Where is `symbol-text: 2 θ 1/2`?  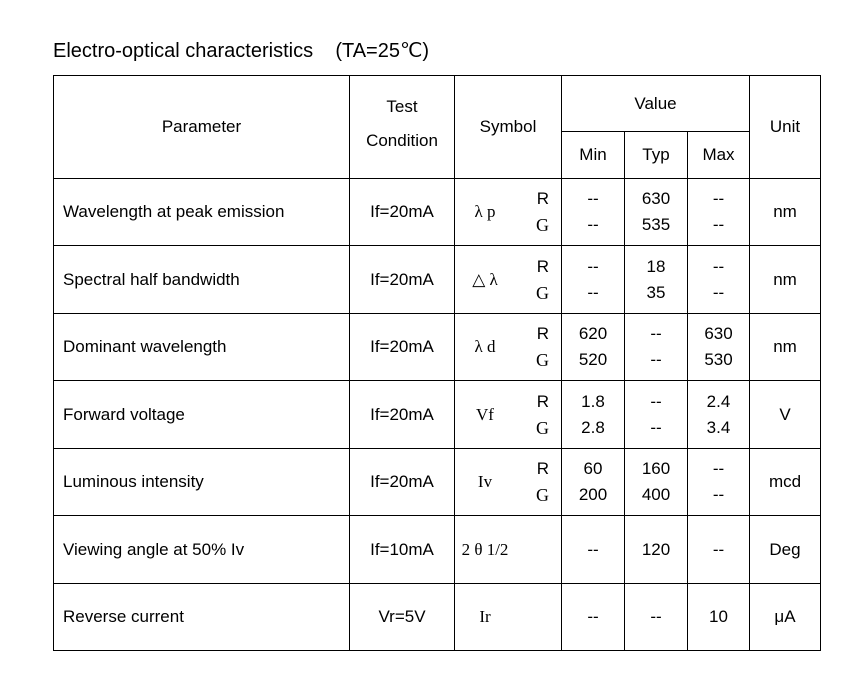 symbol-text: 2 θ 1/2 is located at coordinates (485, 549).